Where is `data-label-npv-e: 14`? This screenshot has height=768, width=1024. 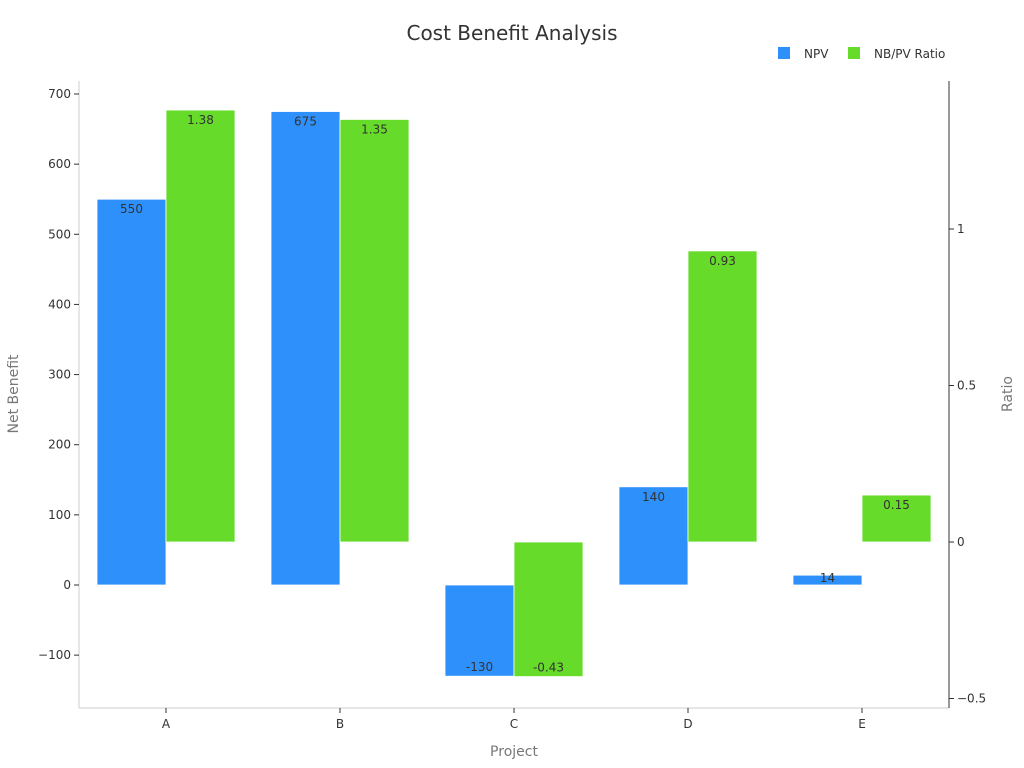 data-label-npv-e: 14 is located at coordinates (827, 578).